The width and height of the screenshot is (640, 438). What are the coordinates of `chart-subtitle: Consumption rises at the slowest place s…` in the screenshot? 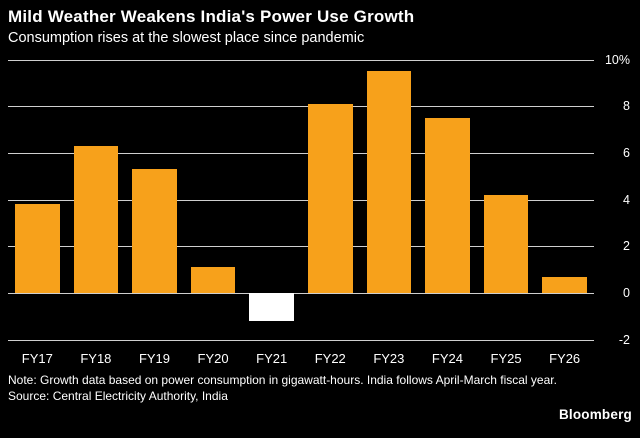 It's located at (186, 38).